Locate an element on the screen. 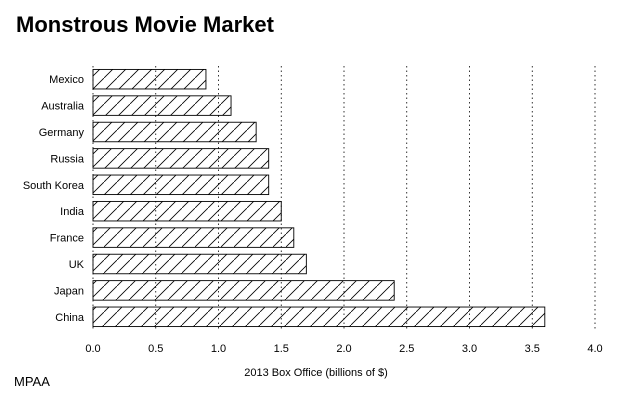  x-tick-label: 0.0 is located at coordinates (92, 349).